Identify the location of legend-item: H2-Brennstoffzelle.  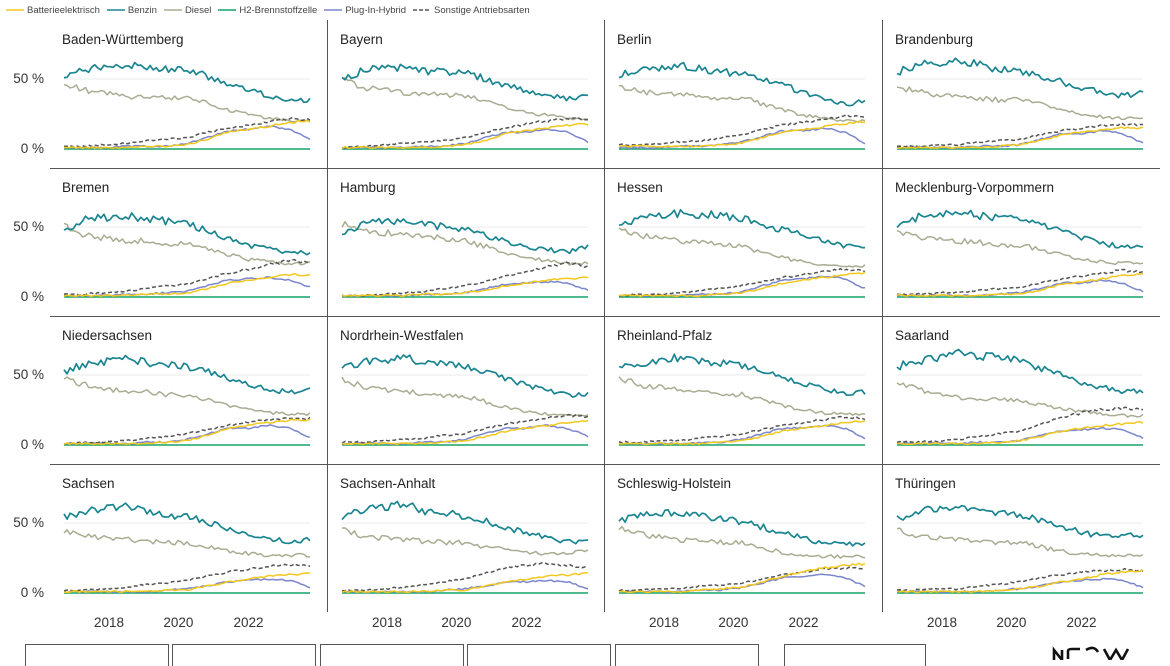
(267, 10).